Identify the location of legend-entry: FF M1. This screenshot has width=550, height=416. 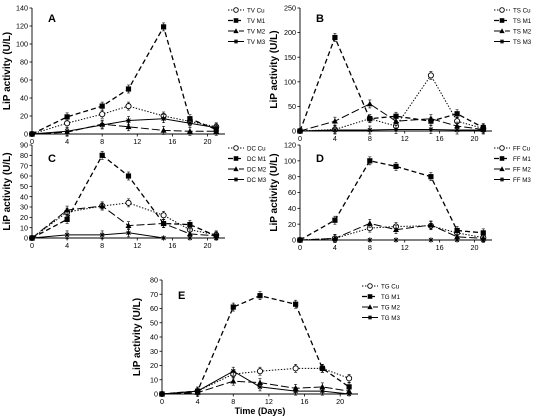
(522, 159).